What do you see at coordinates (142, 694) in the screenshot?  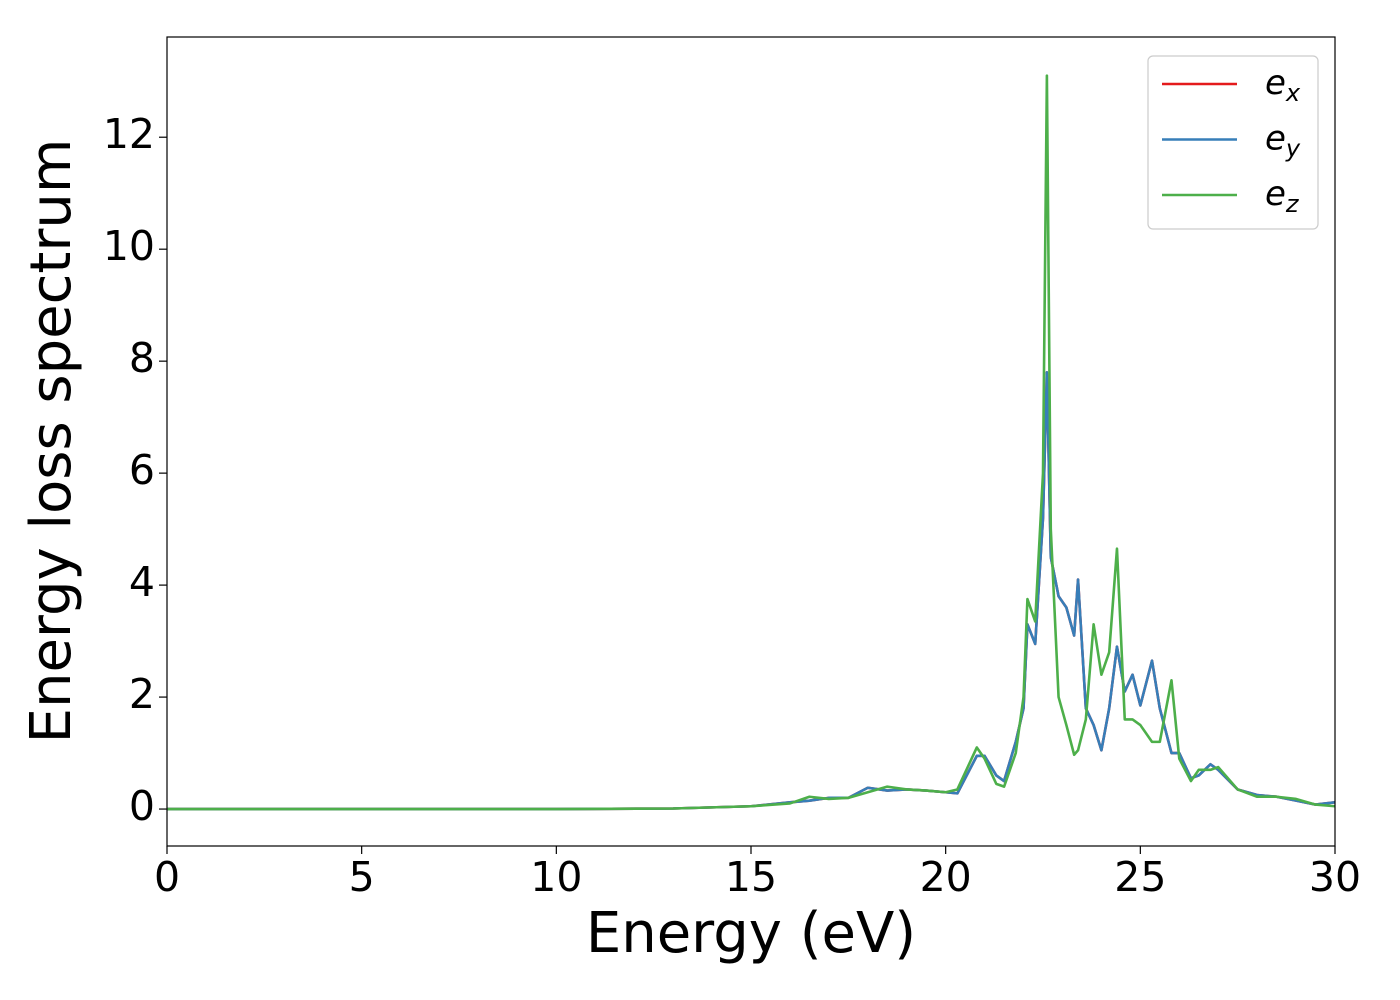 I see `y-tick-label: 2` at bounding box center [142, 694].